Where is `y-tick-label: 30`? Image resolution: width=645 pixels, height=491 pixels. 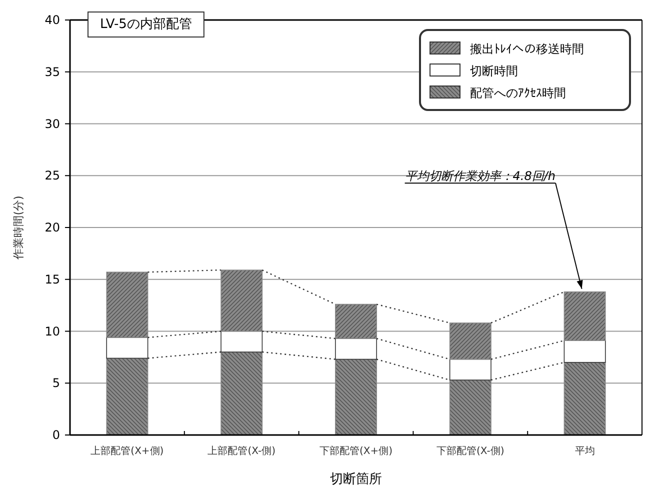
y-tick-label: 30 is located at coordinates (52, 123).